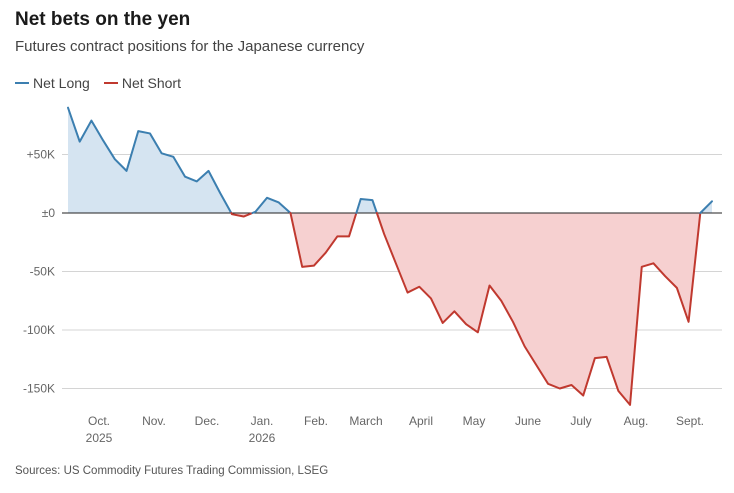  What do you see at coordinates (98, 83) in the screenshot?
I see `legend: Net Long Net Short` at bounding box center [98, 83].